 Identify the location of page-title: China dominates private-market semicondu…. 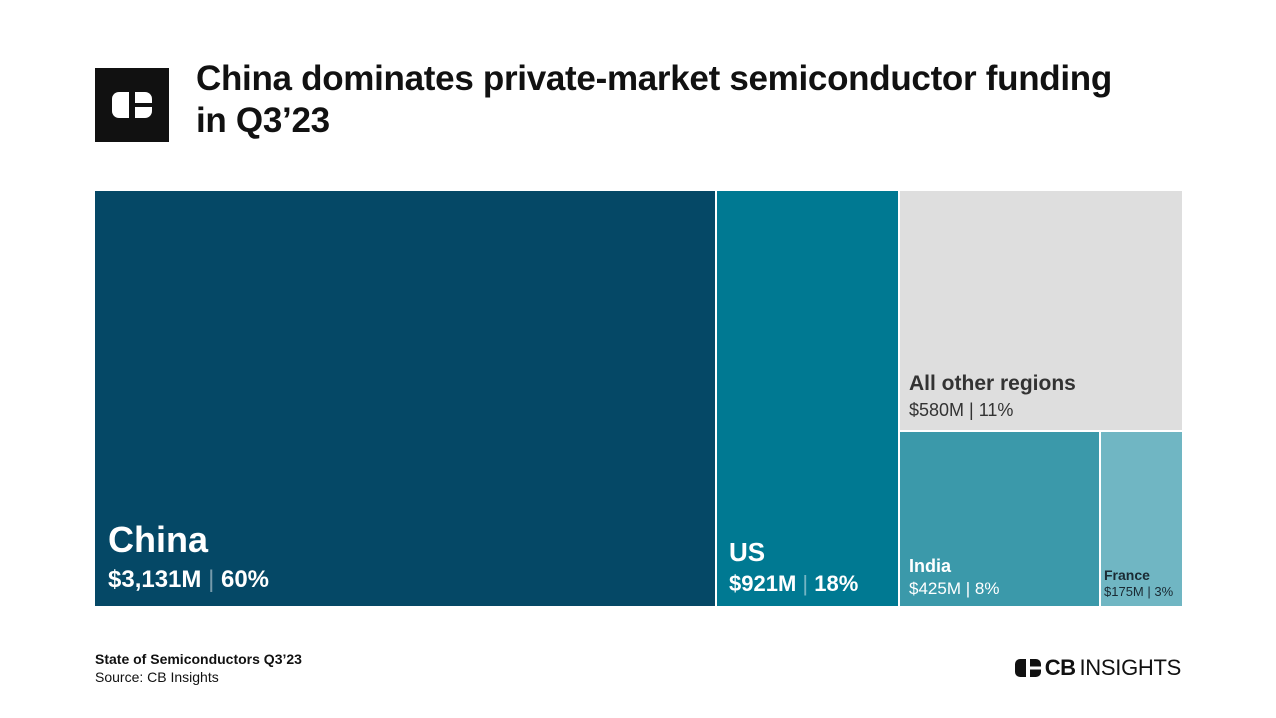
(696, 100).